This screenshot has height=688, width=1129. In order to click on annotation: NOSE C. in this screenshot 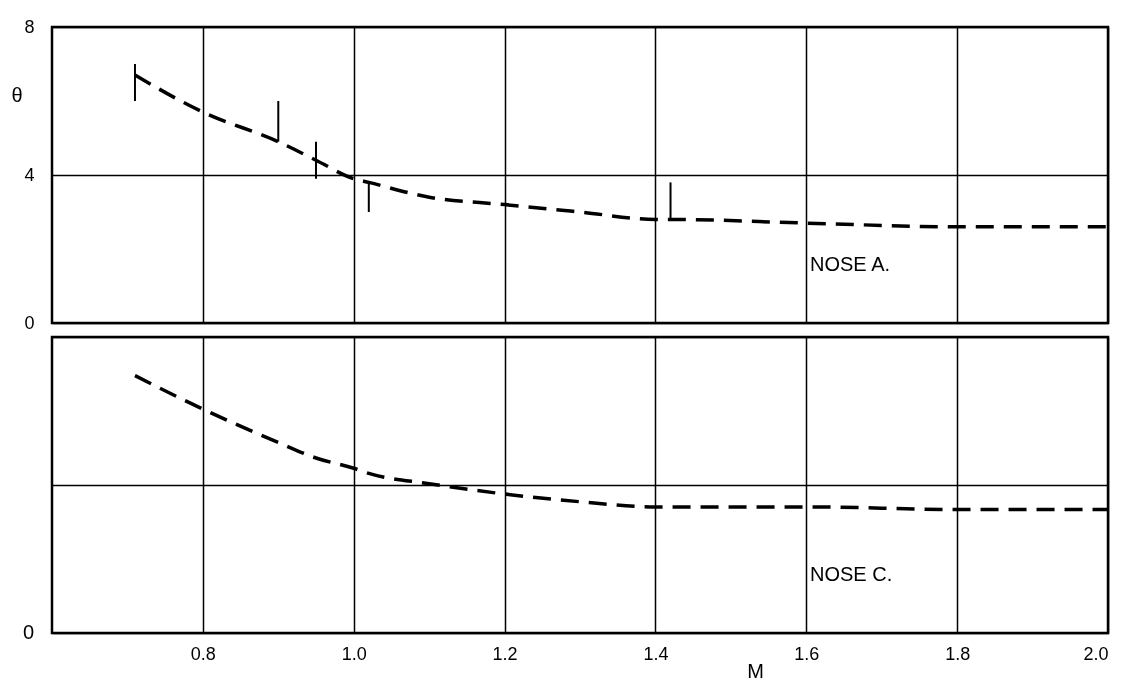, I will do `click(851, 574)`.